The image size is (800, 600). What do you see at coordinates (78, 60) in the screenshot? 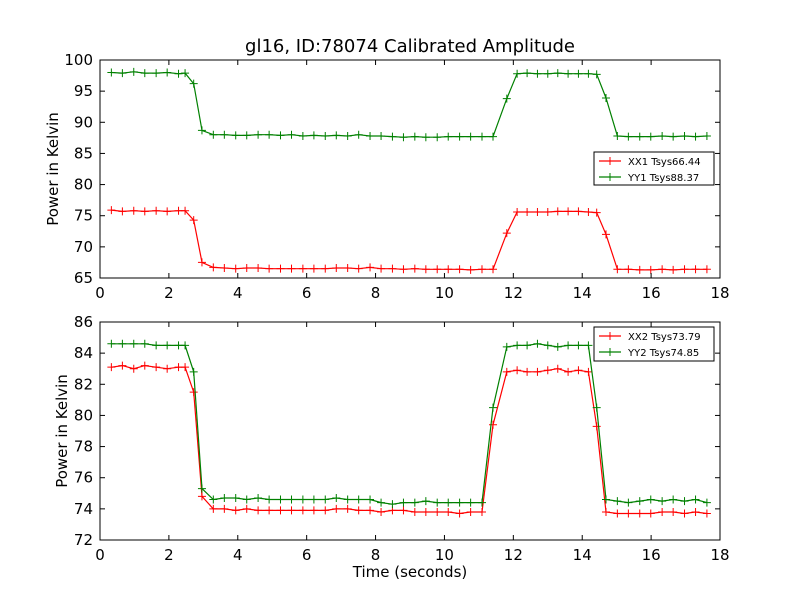
I see `y-tick-label: 100` at bounding box center [78, 60].